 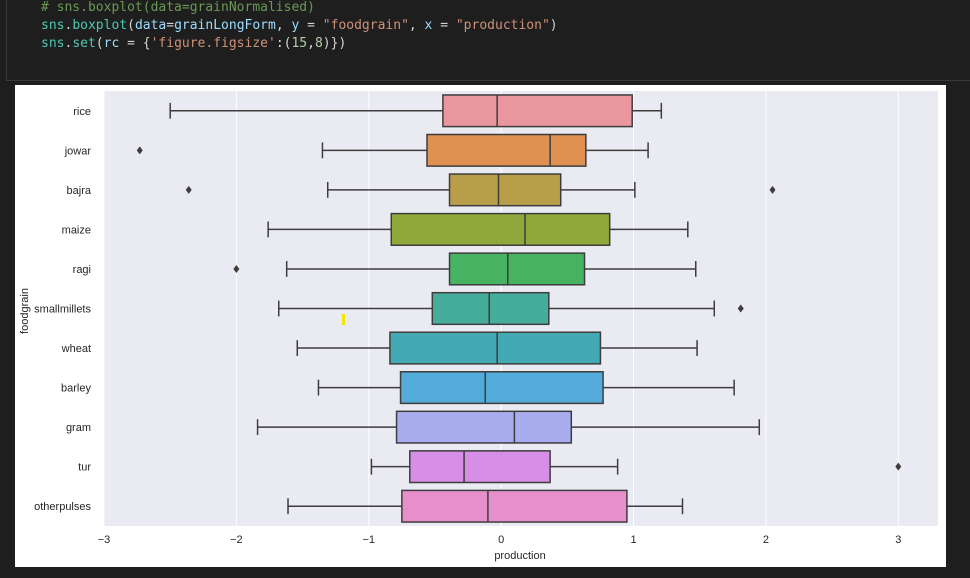 I want to click on code-line-comment: # sns.boxplot(data=grainNormalised), so click(x=178, y=7).